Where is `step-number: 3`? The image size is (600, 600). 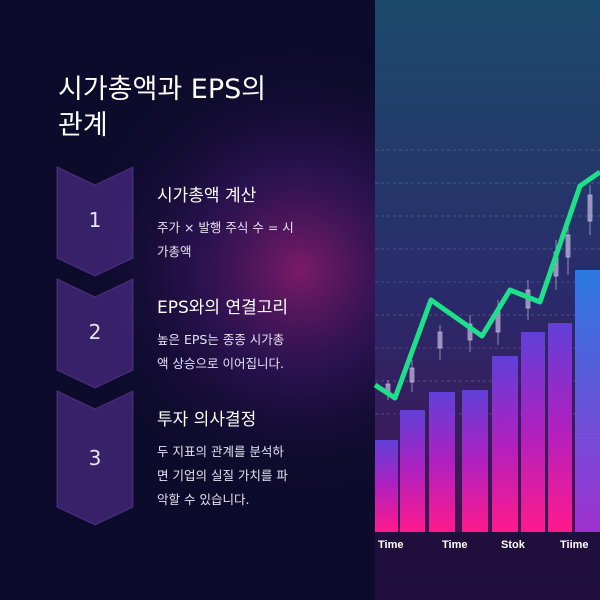
step-number: 3 is located at coordinates (95, 458).